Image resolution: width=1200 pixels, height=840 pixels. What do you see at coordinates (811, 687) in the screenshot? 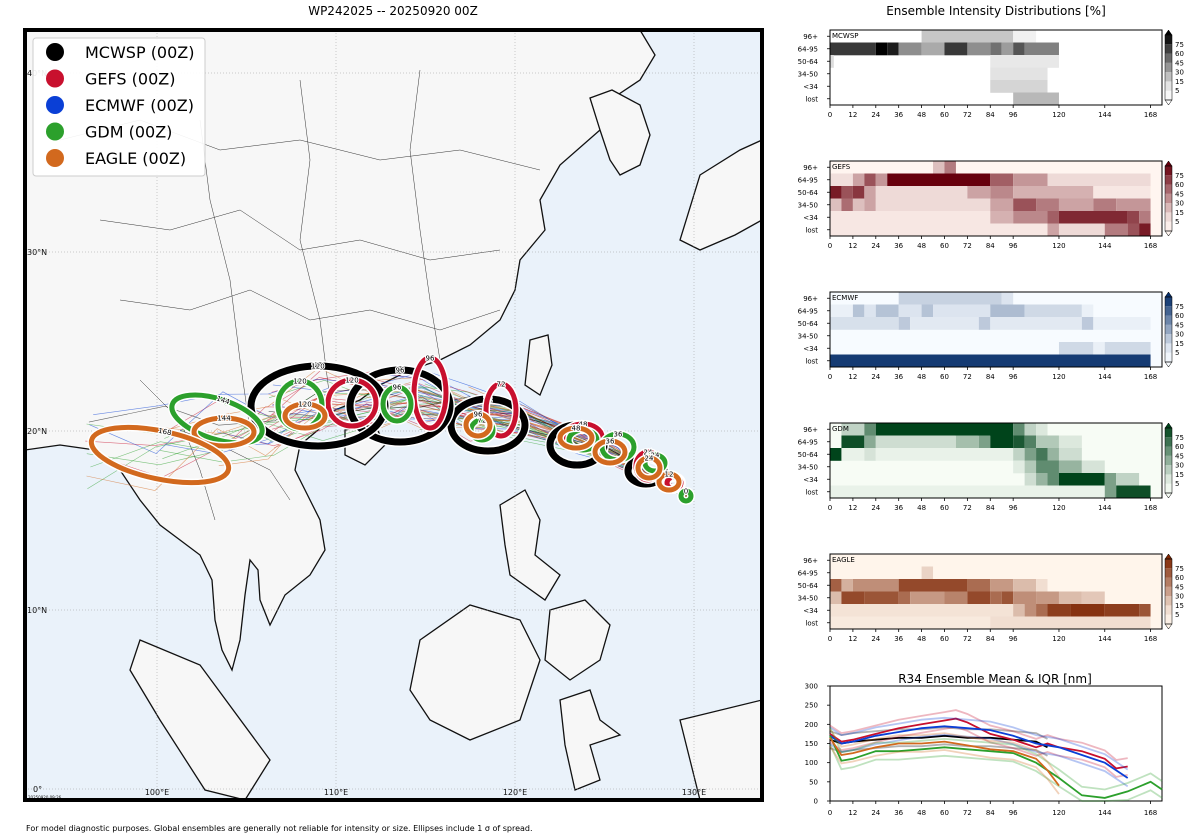
I see `r34-y-label: 300` at bounding box center [811, 687].